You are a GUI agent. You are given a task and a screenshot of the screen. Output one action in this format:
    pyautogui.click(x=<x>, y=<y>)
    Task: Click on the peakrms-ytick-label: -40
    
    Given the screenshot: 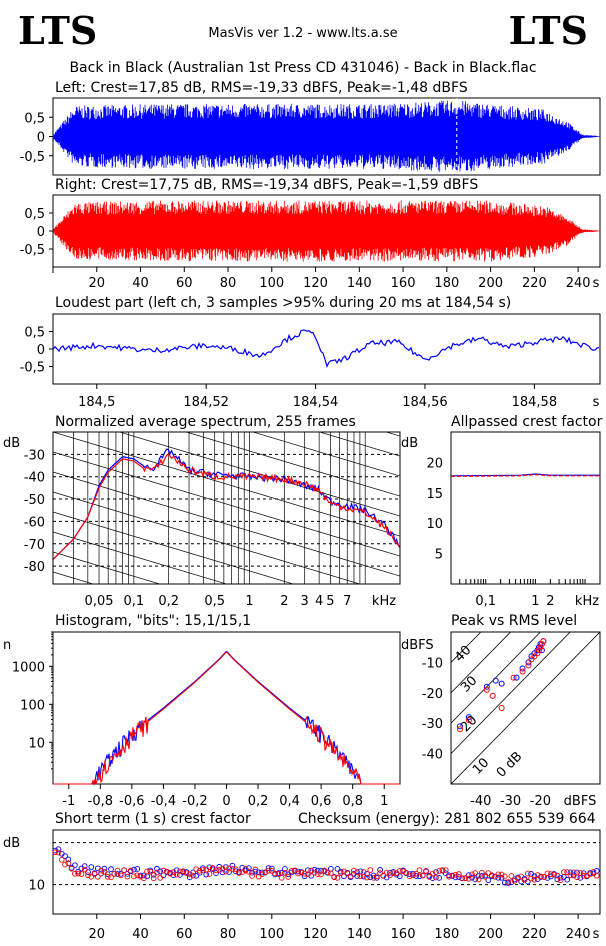 What is the action you would take?
    pyautogui.click(x=432, y=755)
    